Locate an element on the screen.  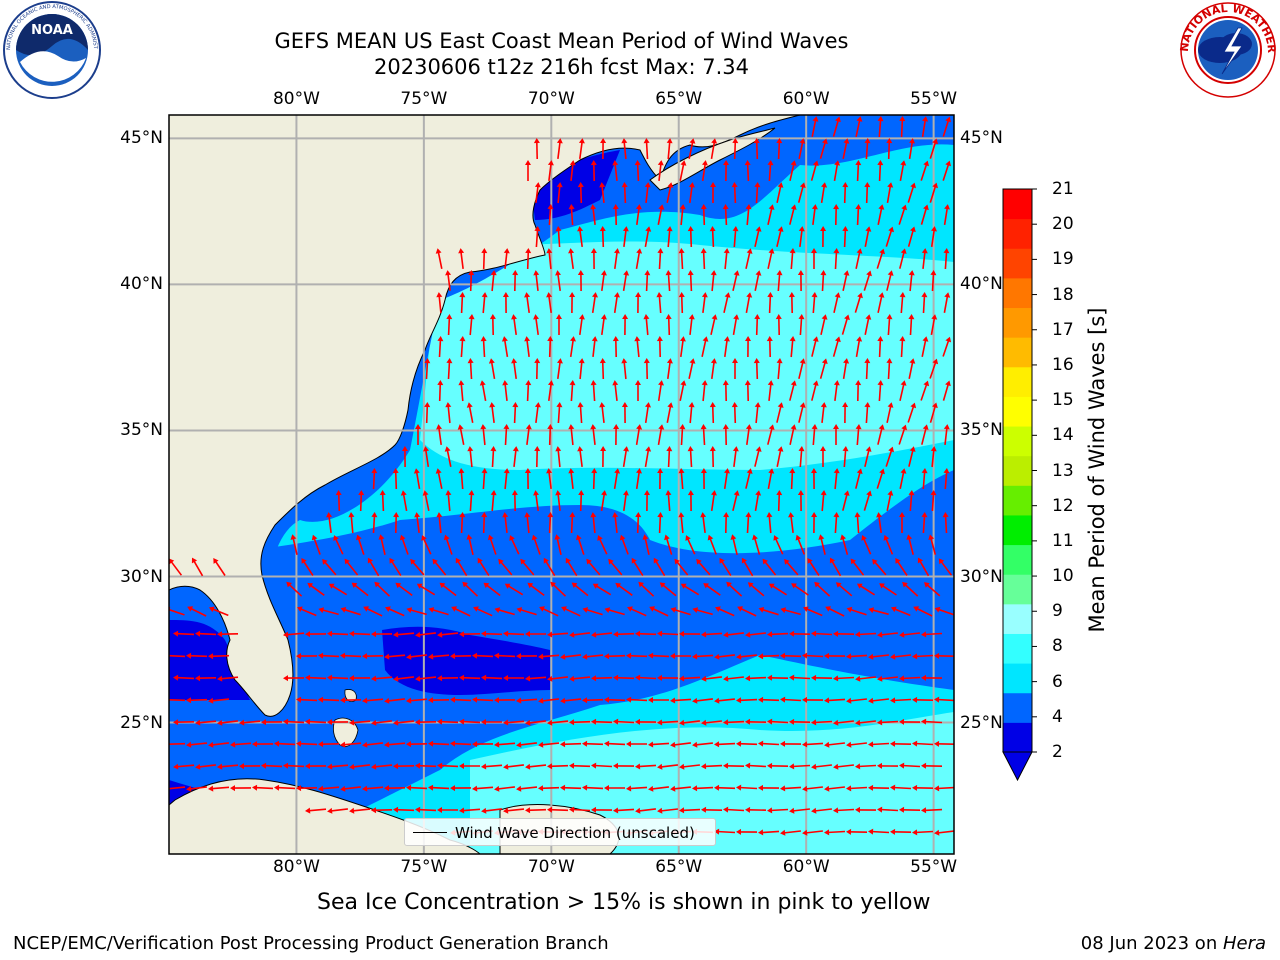
colorbar-label: 21 is located at coordinates (1063, 189).